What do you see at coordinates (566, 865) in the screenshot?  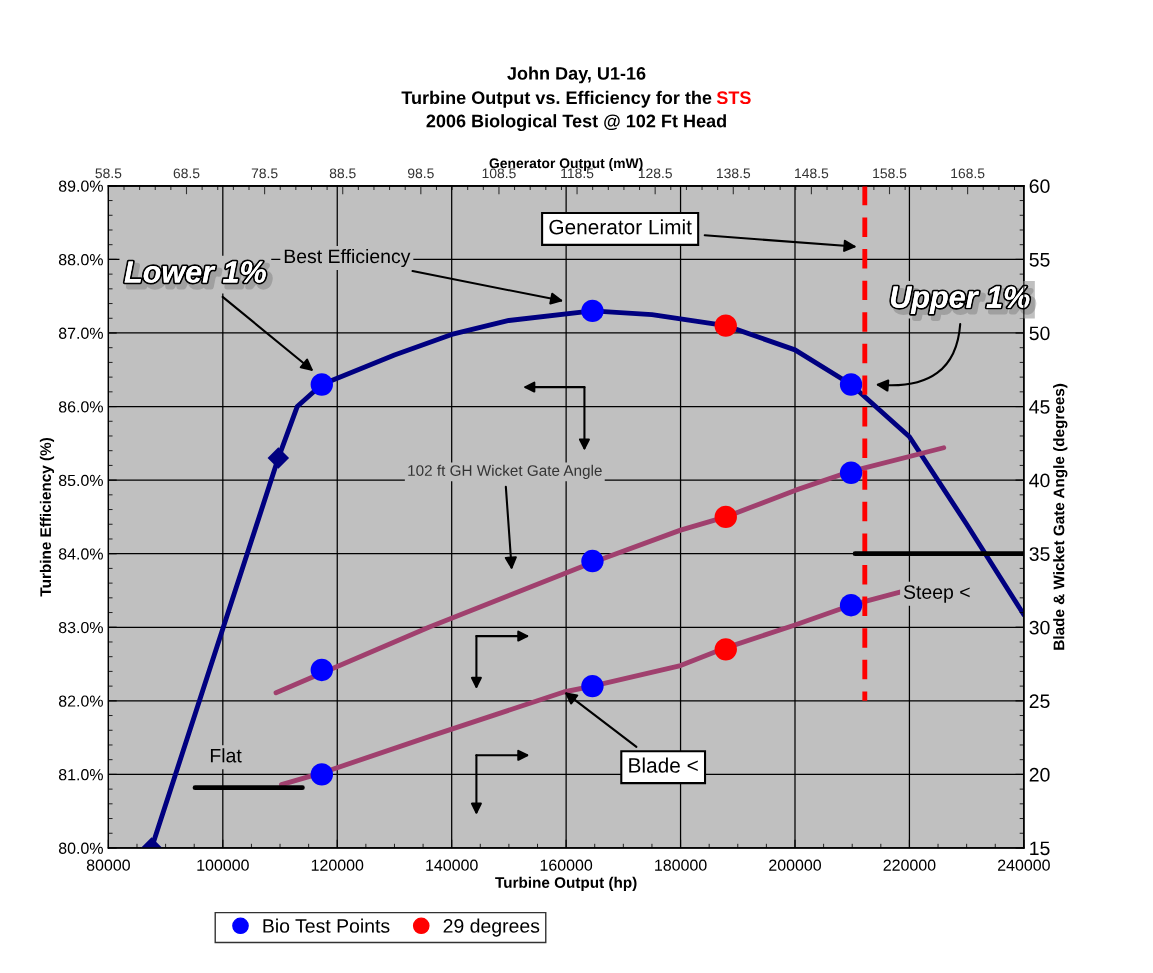 I see `x-tick-label: 160000` at bounding box center [566, 865].